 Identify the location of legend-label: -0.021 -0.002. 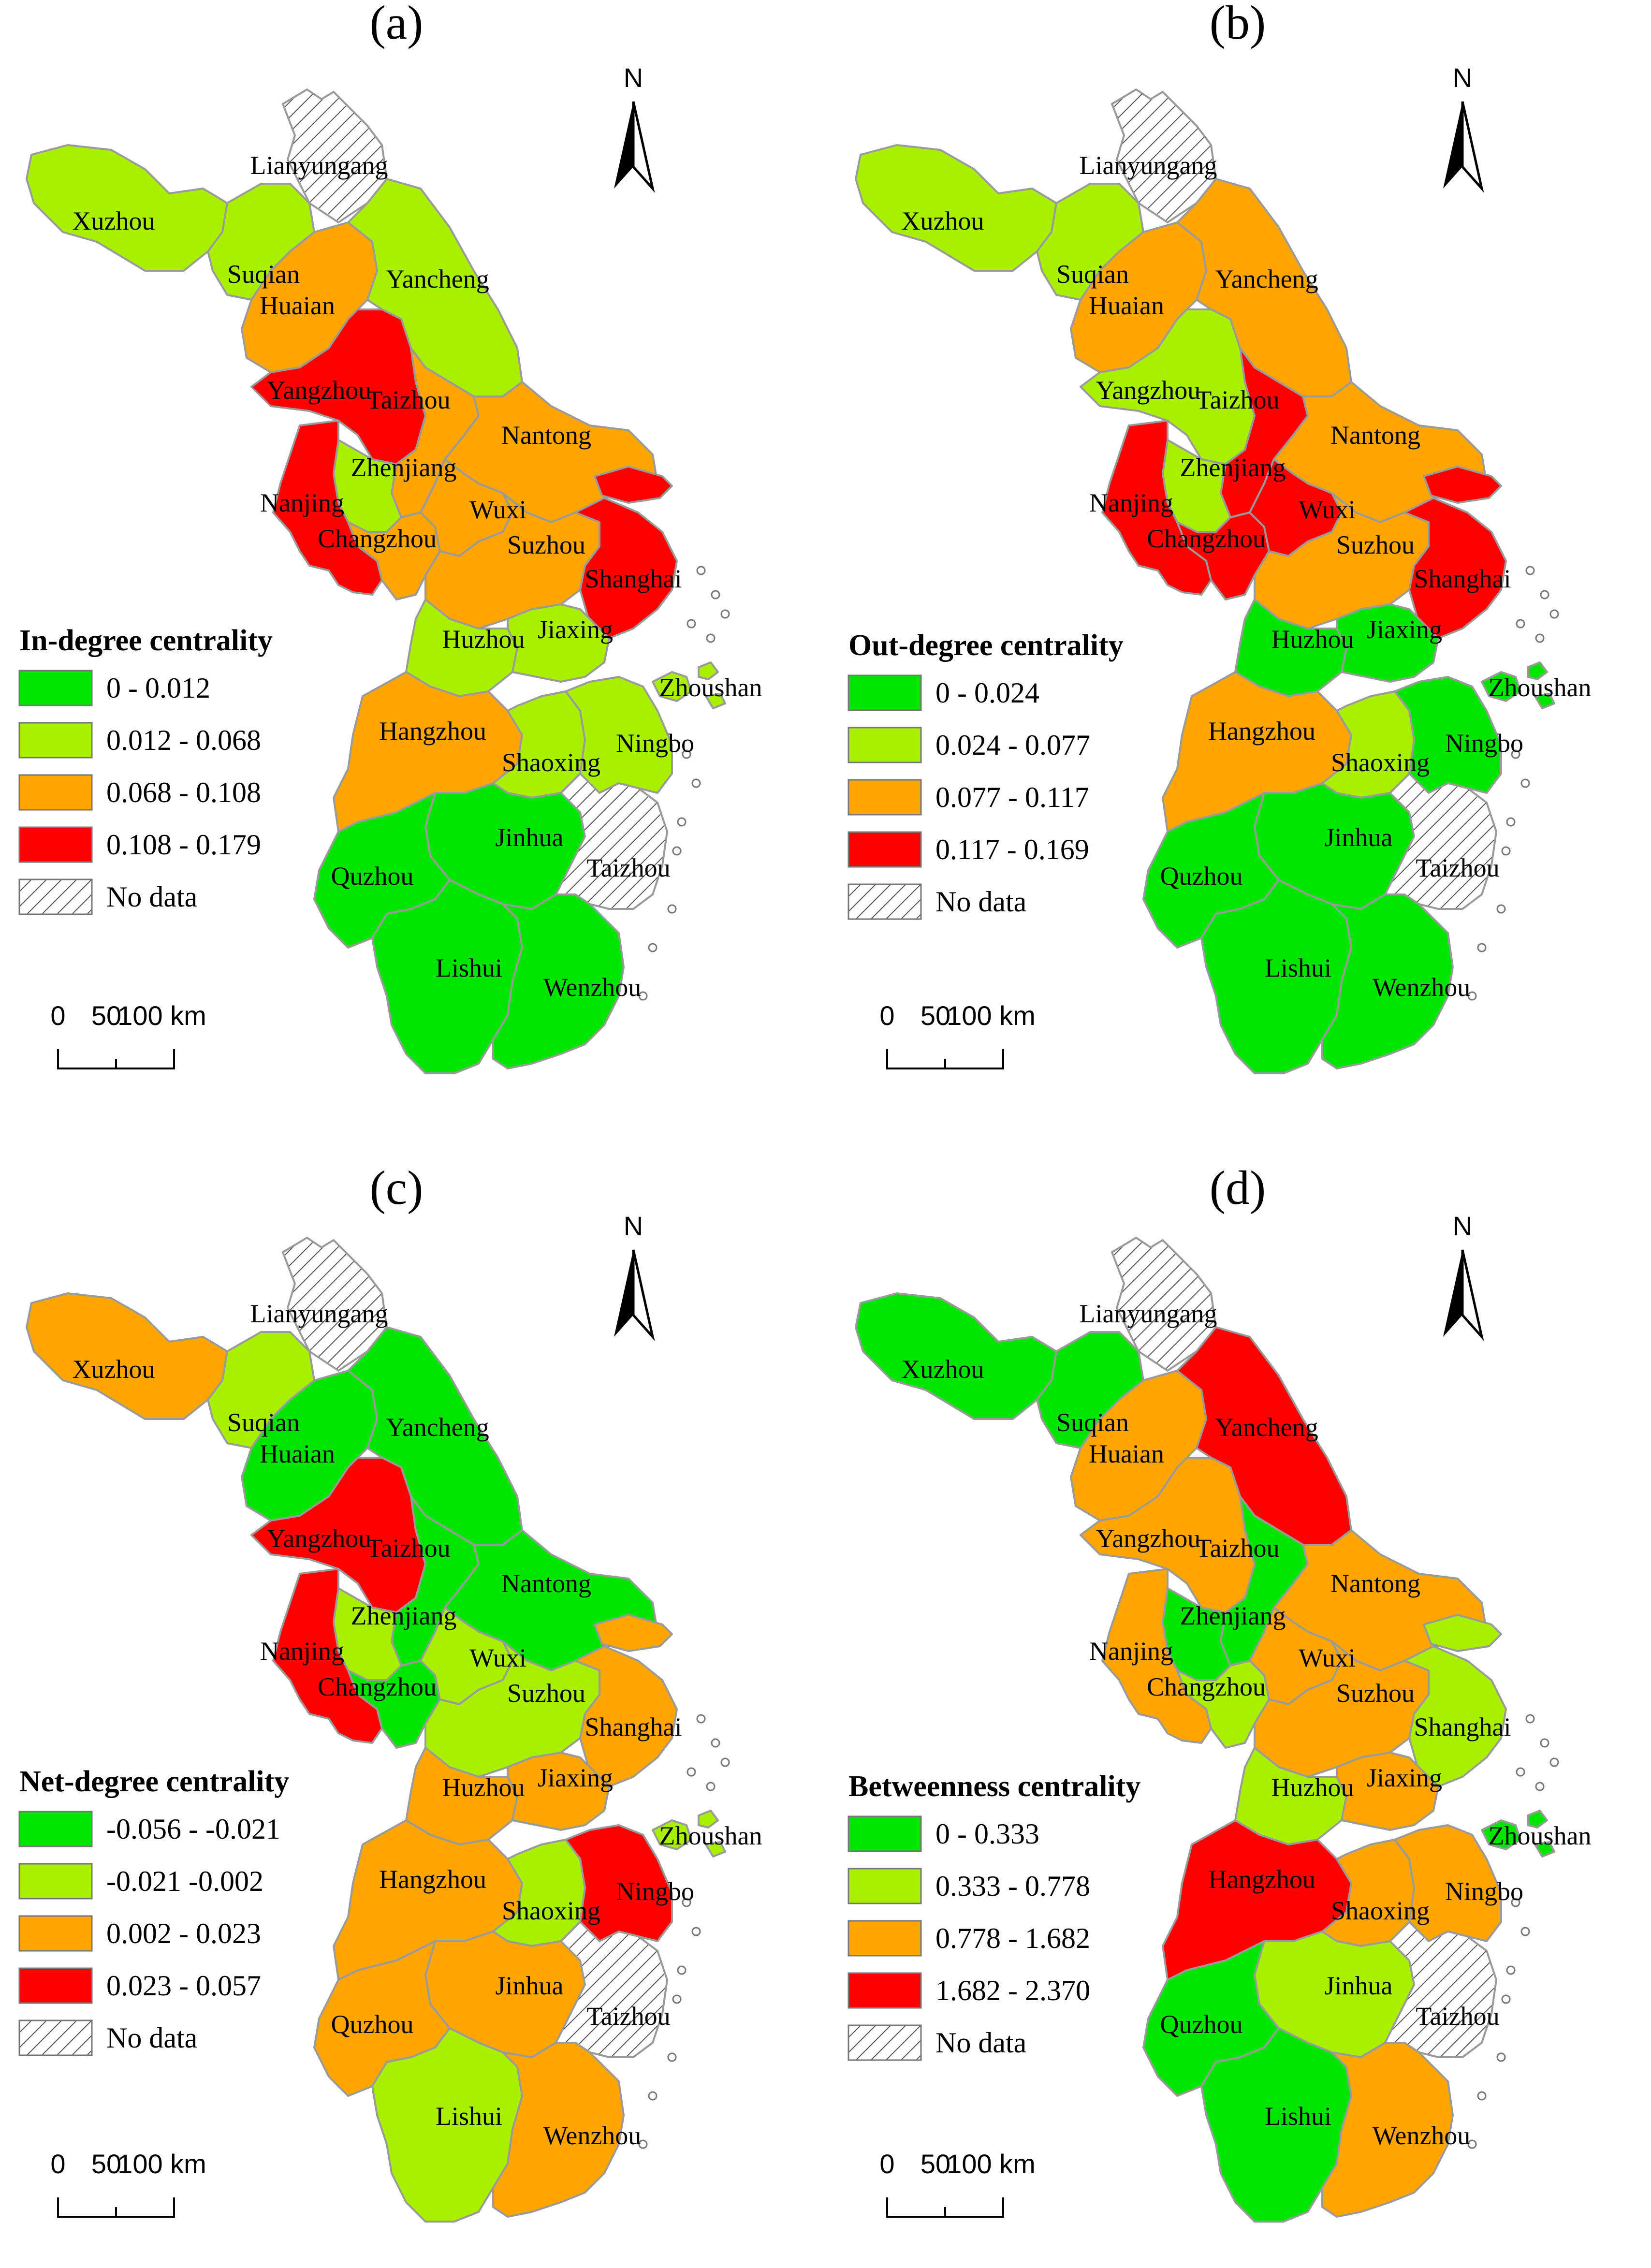
(184, 1881).